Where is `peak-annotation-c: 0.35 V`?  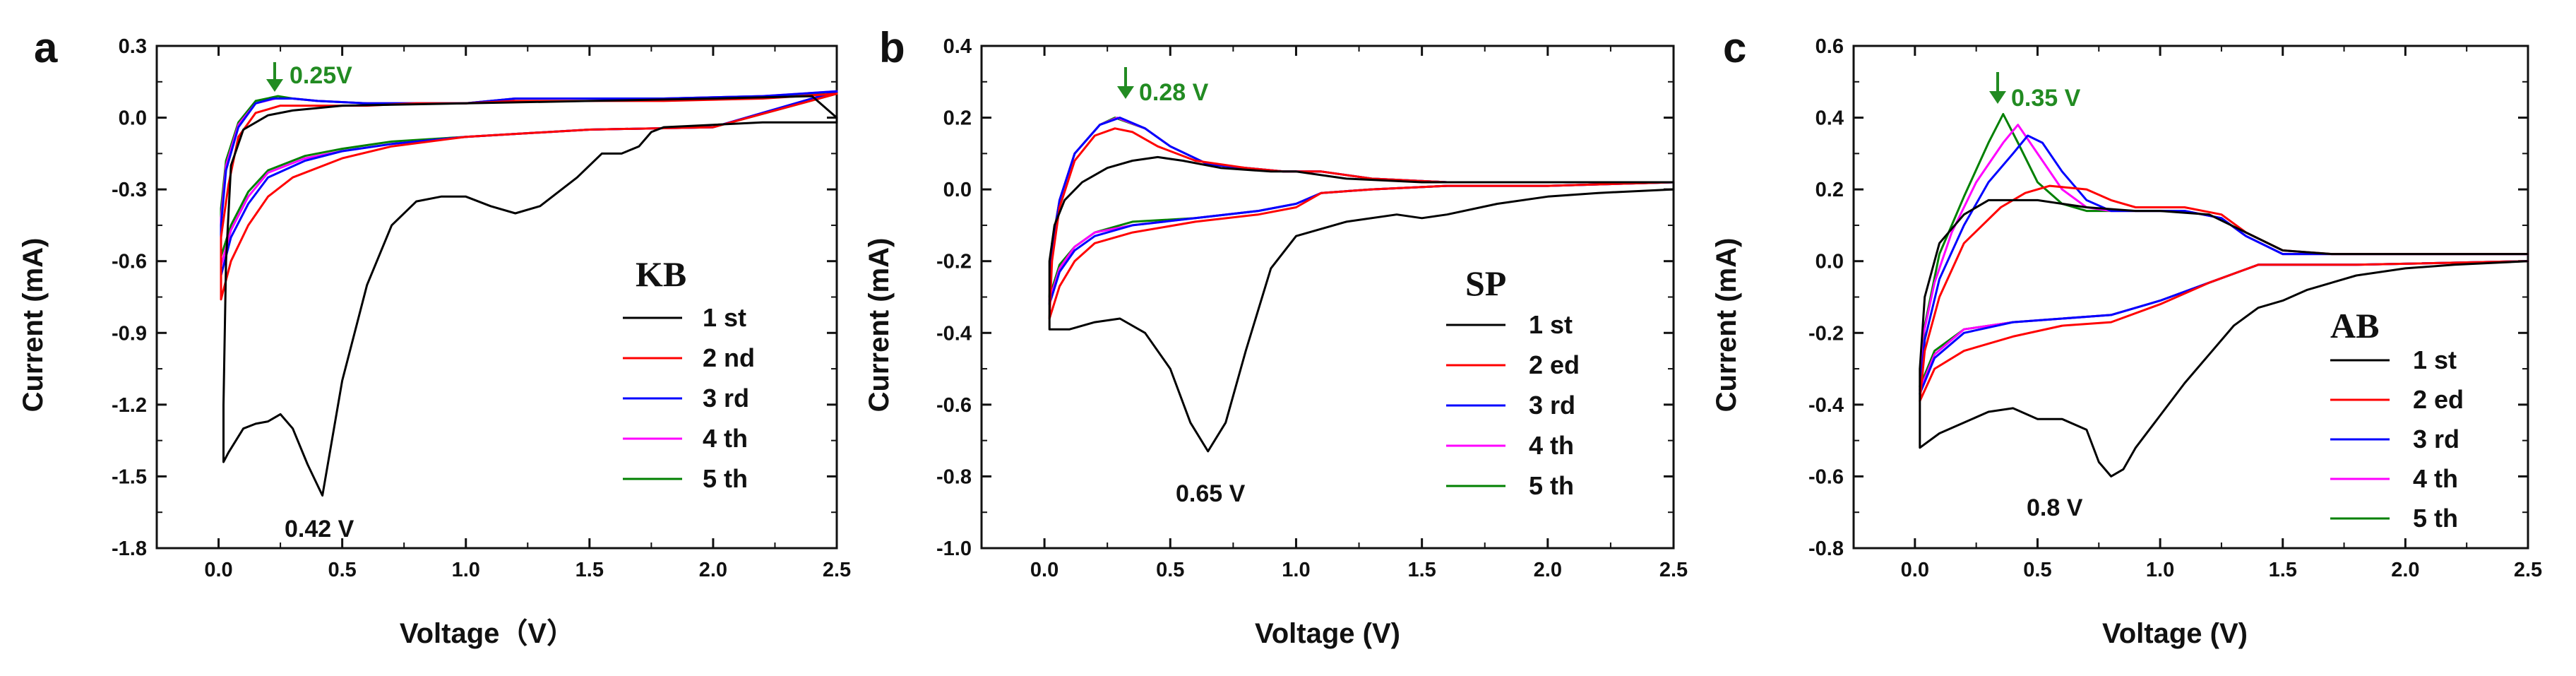 peak-annotation-c: 0.35 V is located at coordinates (2035, 92).